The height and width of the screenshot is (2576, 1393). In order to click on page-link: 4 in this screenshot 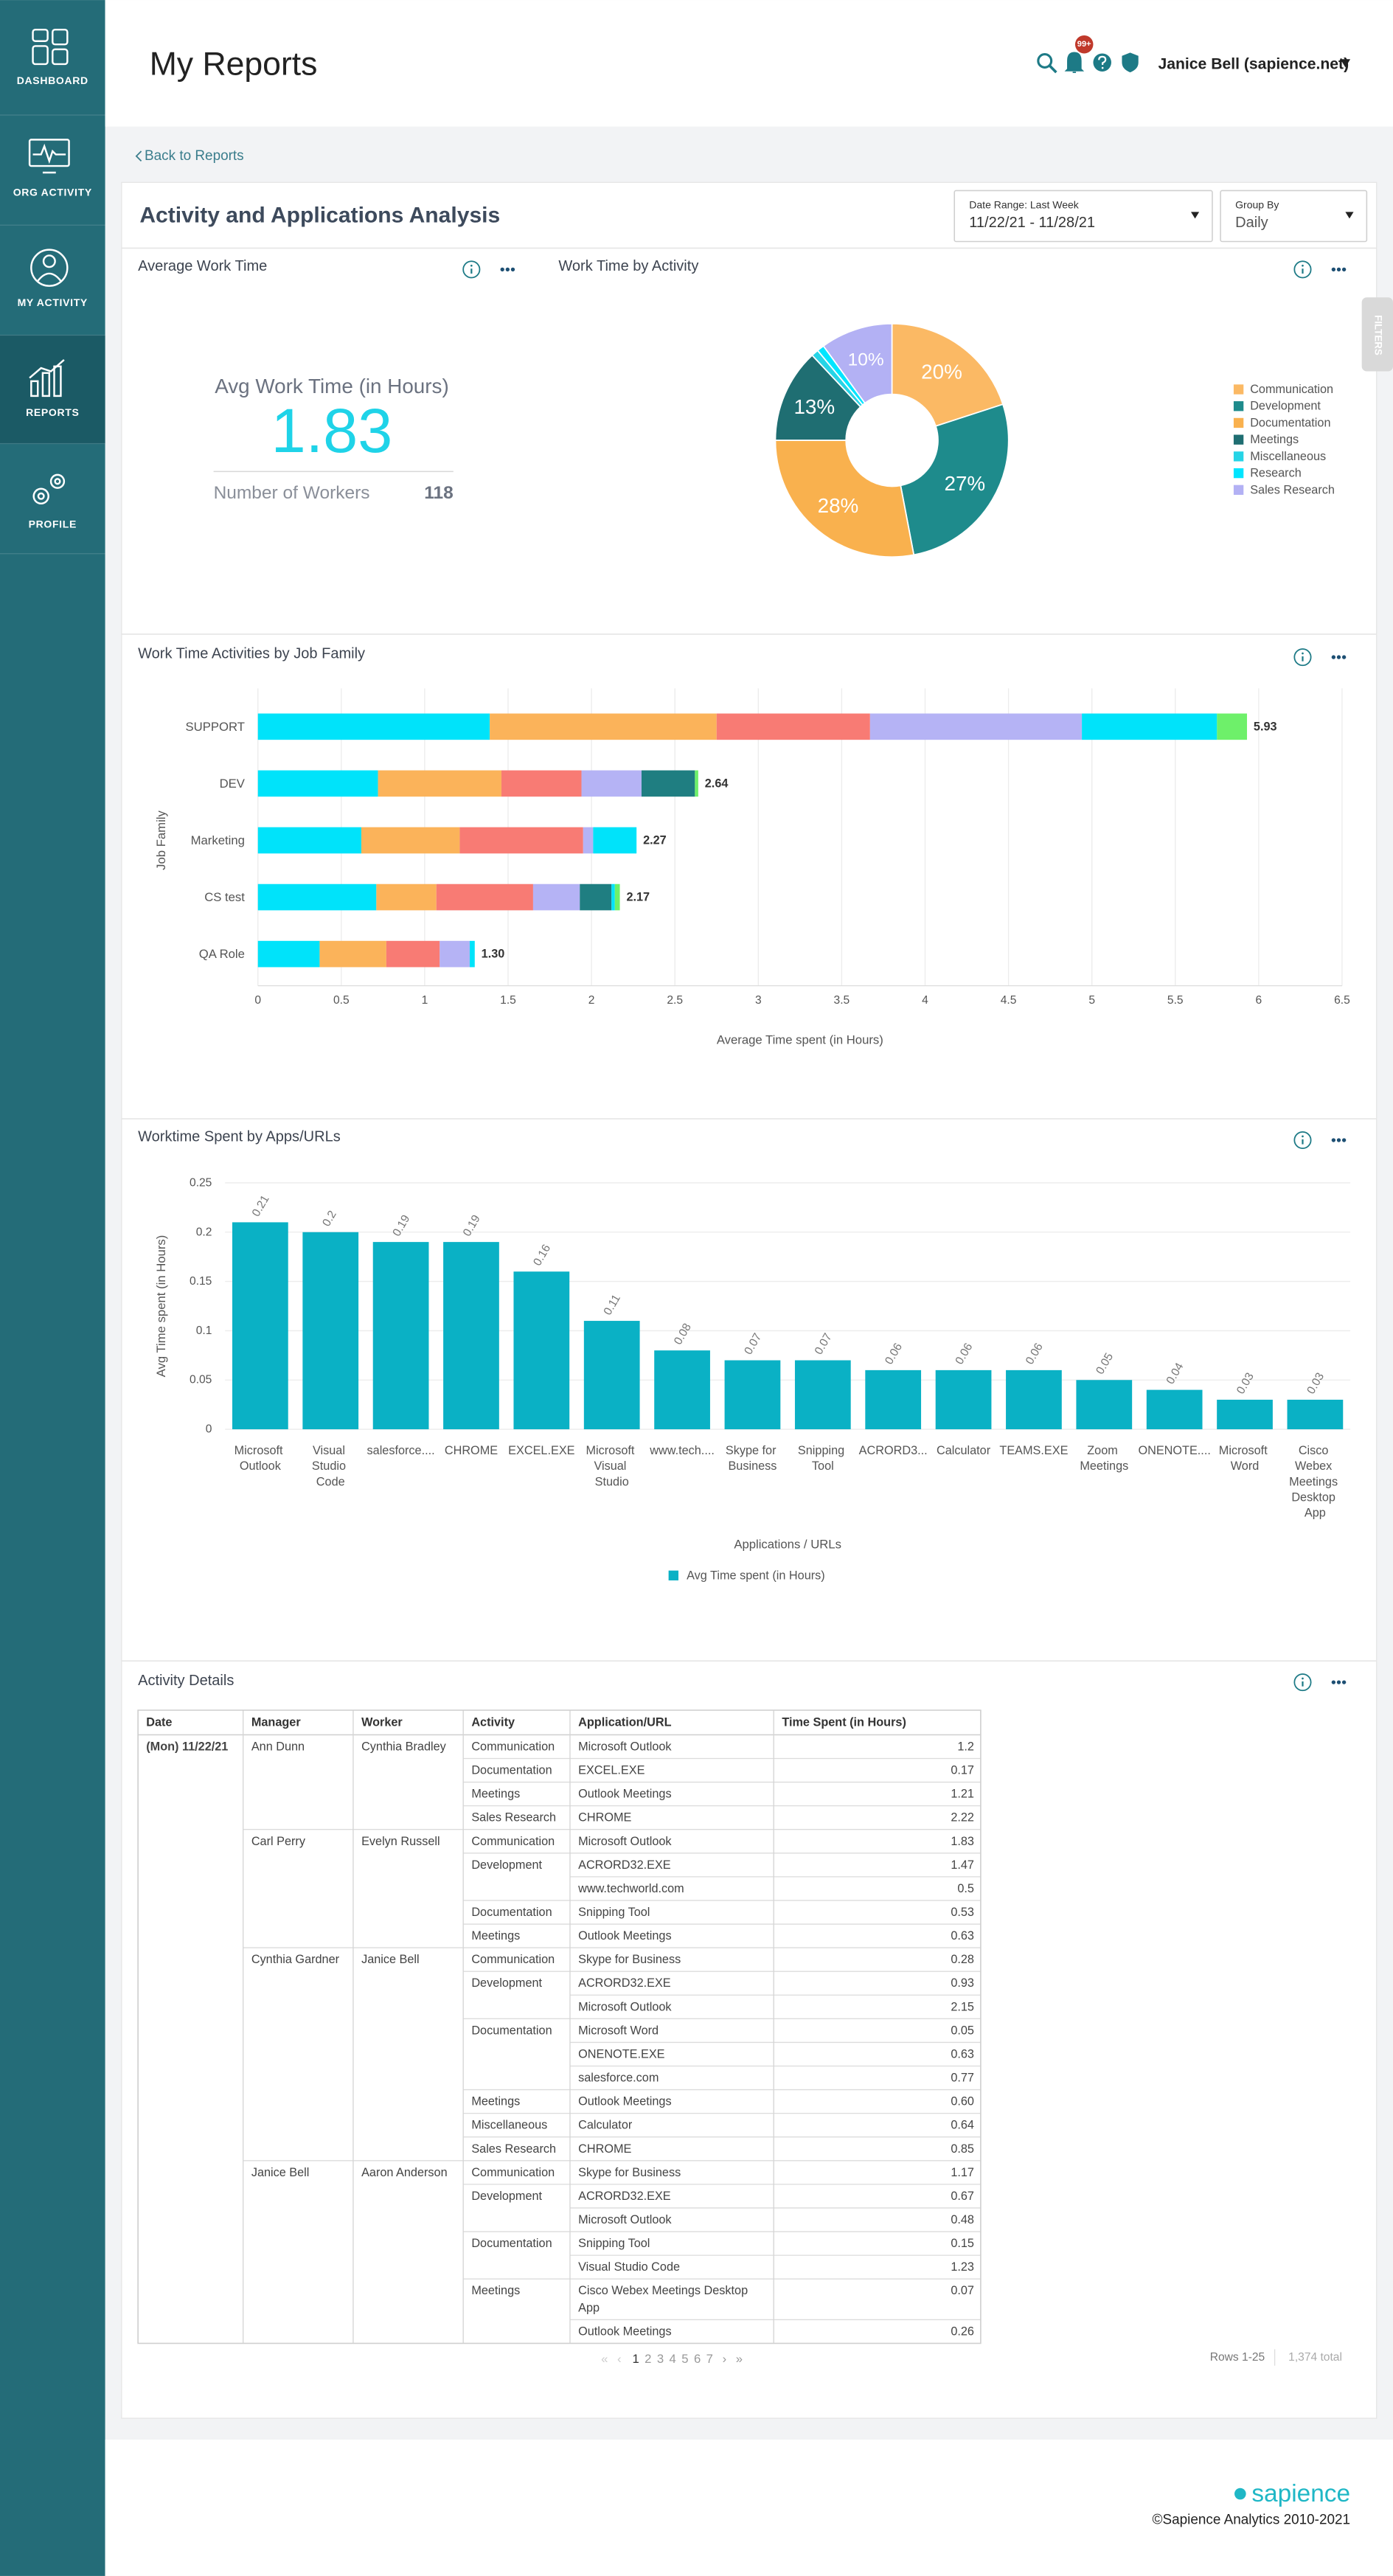, I will do `click(673, 2359)`.